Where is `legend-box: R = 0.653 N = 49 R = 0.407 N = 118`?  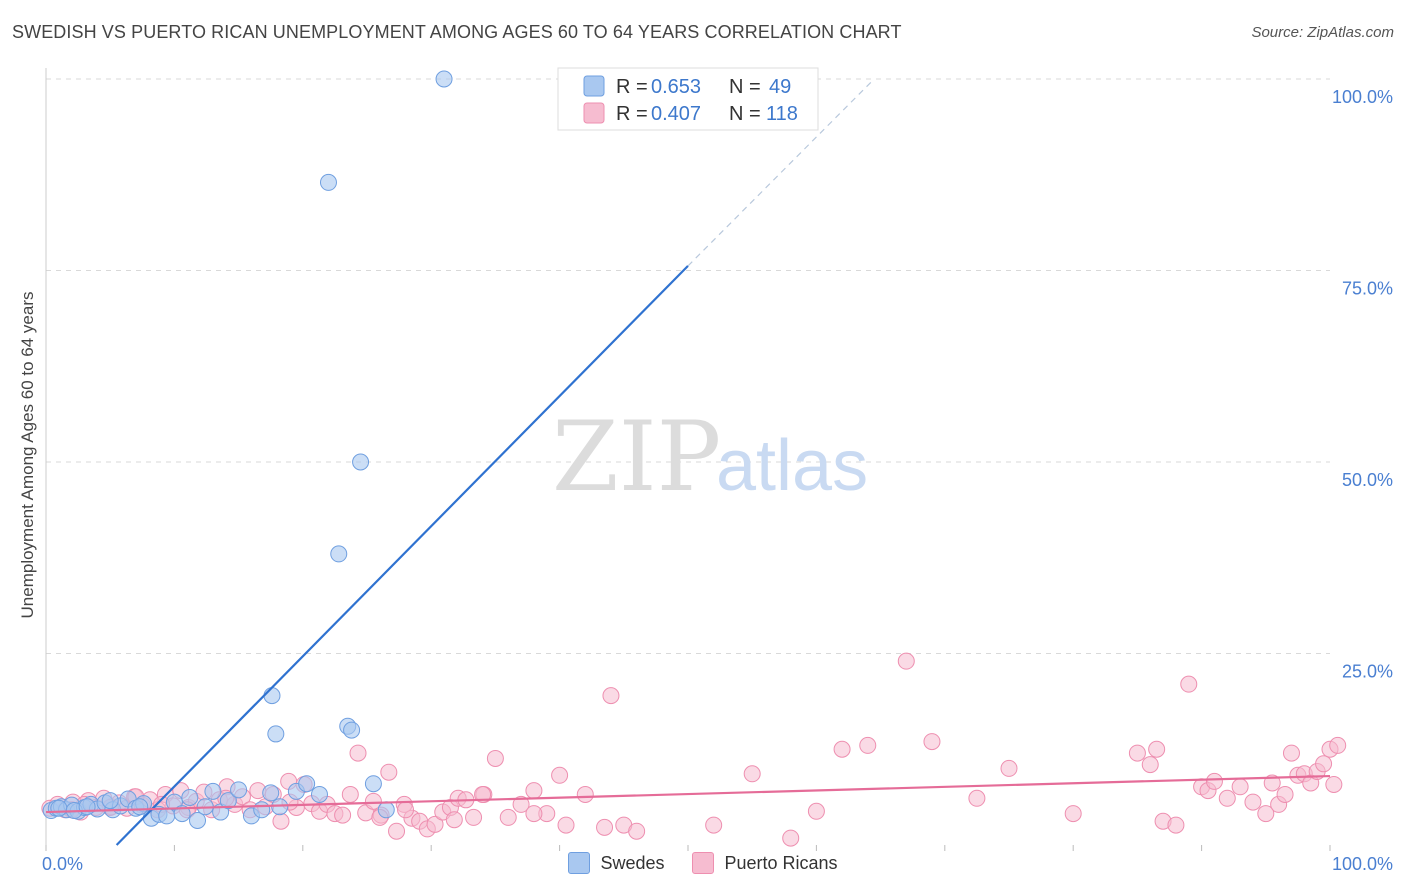
legend-box: R = 0.653 N = 49 R = 0.407 N = 118 is located at coordinates (688, 99).